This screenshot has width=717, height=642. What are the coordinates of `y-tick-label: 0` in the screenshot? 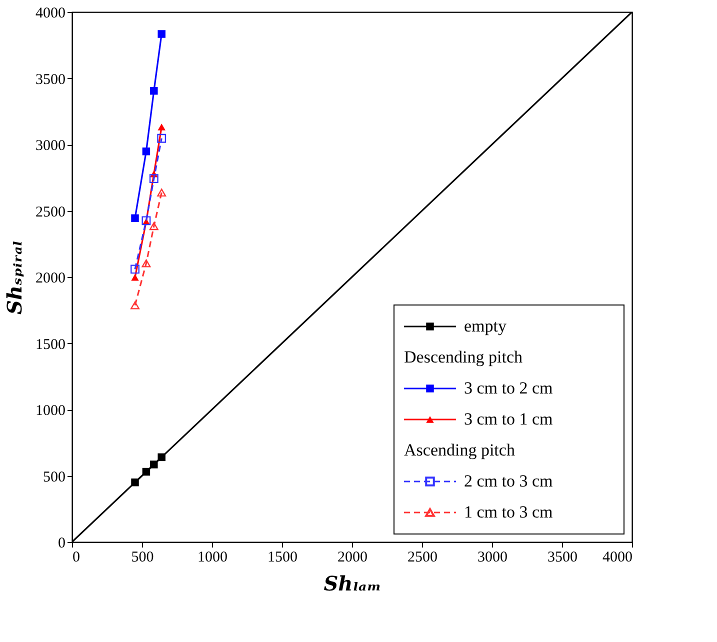 It's located at (62, 544).